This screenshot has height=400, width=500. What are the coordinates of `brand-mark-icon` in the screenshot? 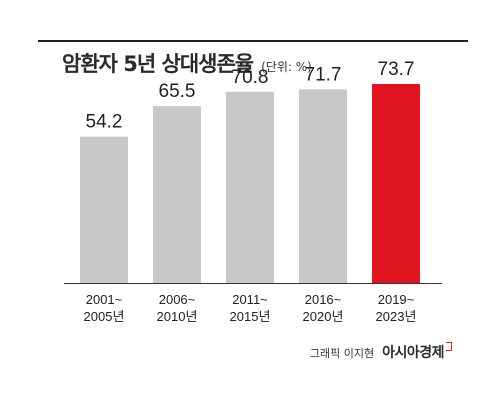 It's located at (449, 346).